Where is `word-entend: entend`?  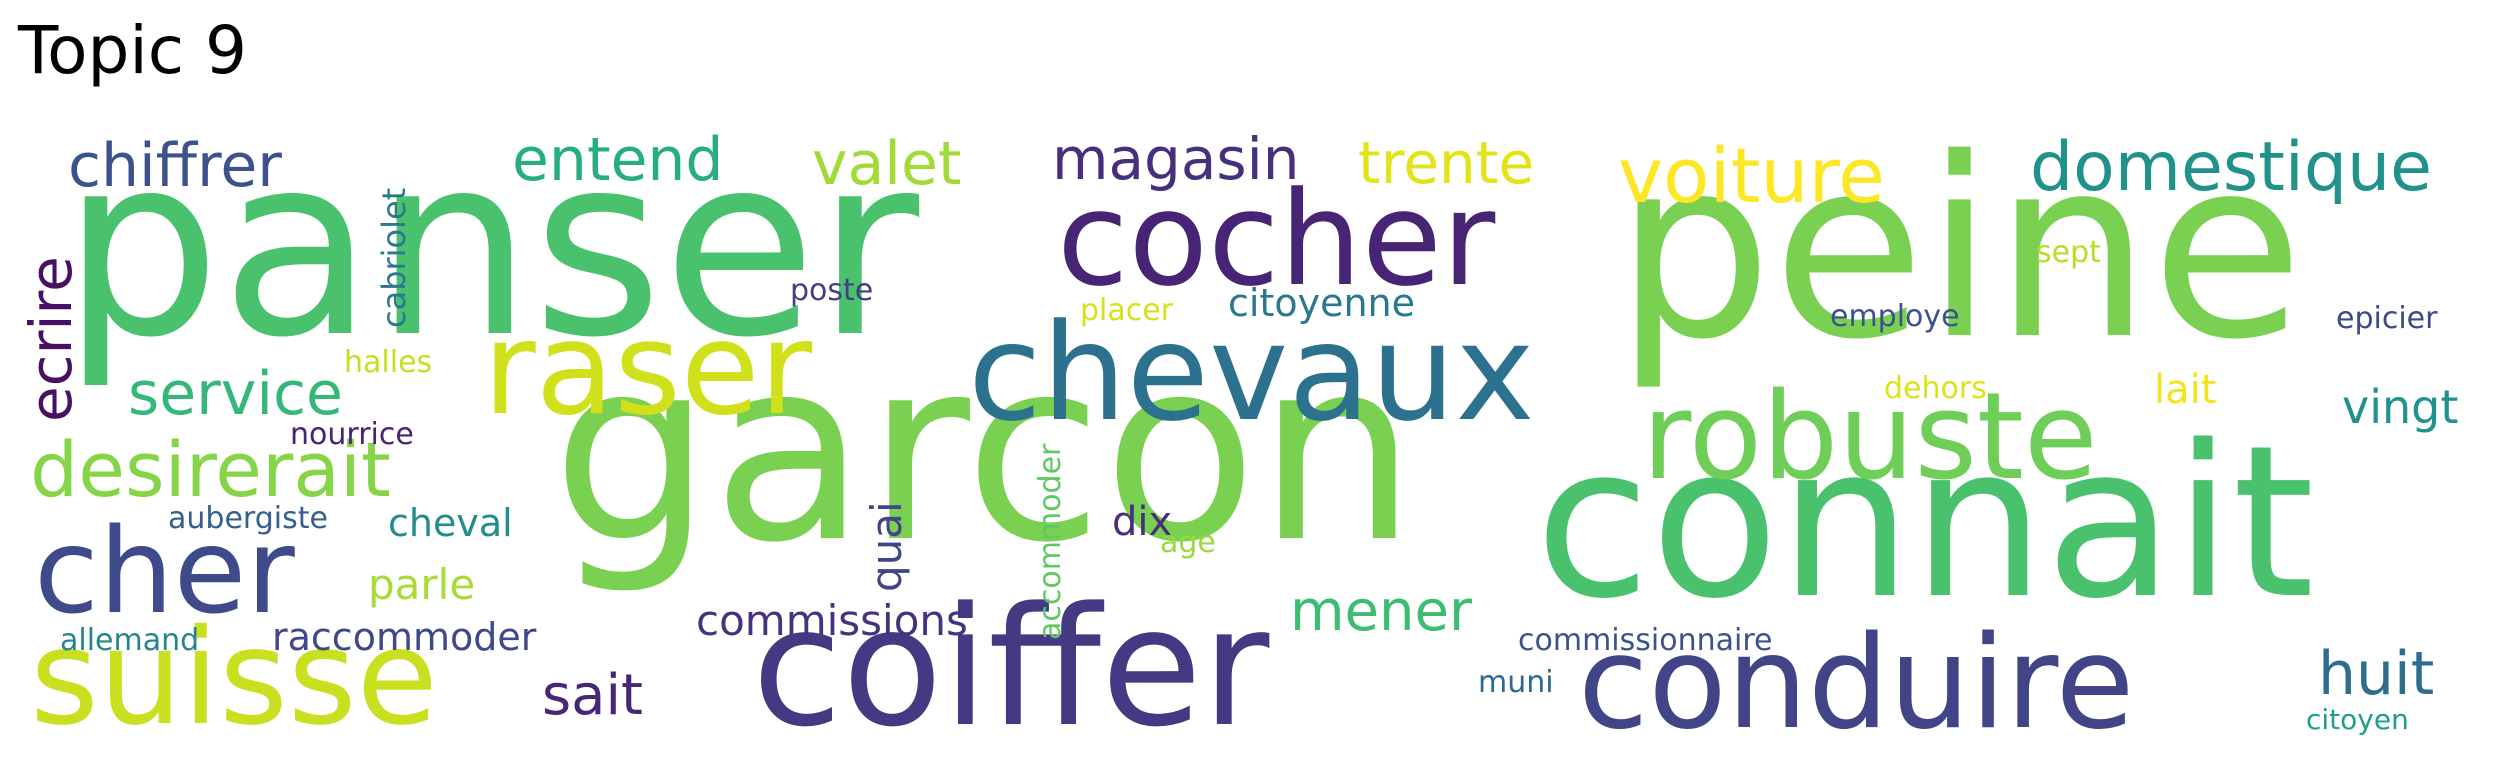 word-entend: entend is located at coordinates (618, 160).